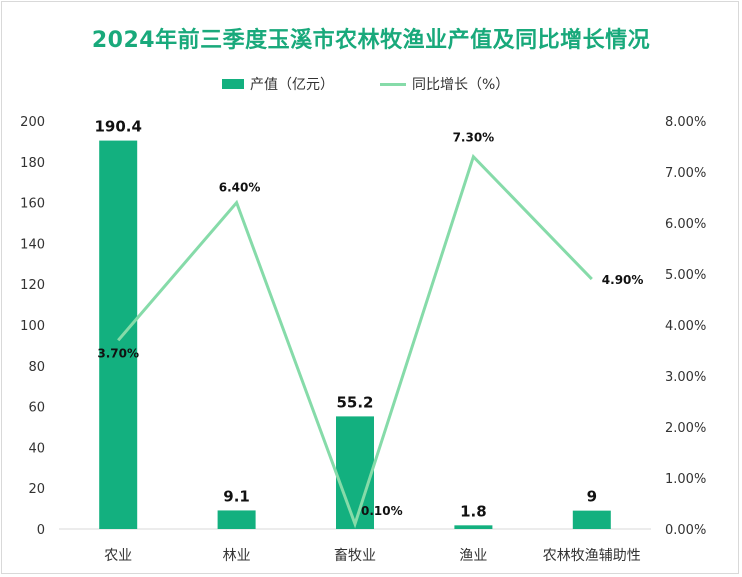 This screenshot has height=577, width=742. I want to click on x-category-label: 畜牧业, so click(355, 556).